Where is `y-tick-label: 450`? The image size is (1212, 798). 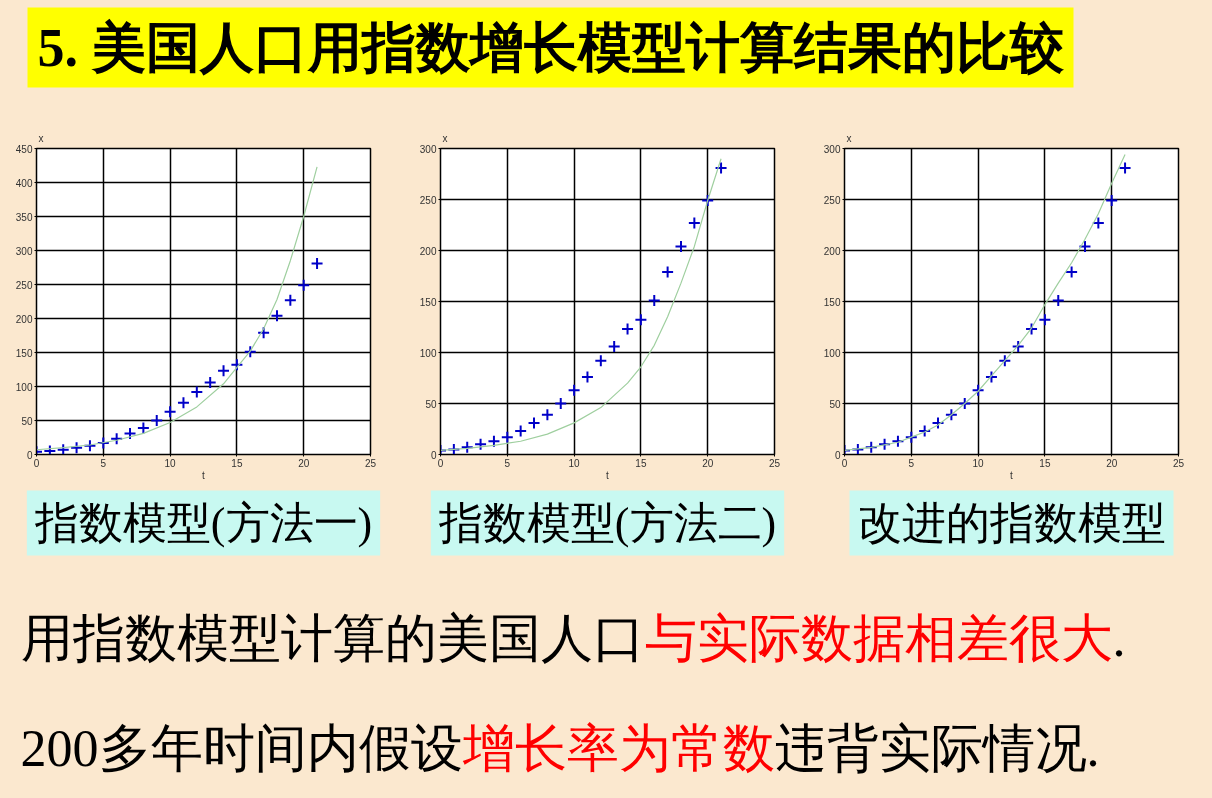
y-tick-label: 450 is located at coordinates (24, 149).